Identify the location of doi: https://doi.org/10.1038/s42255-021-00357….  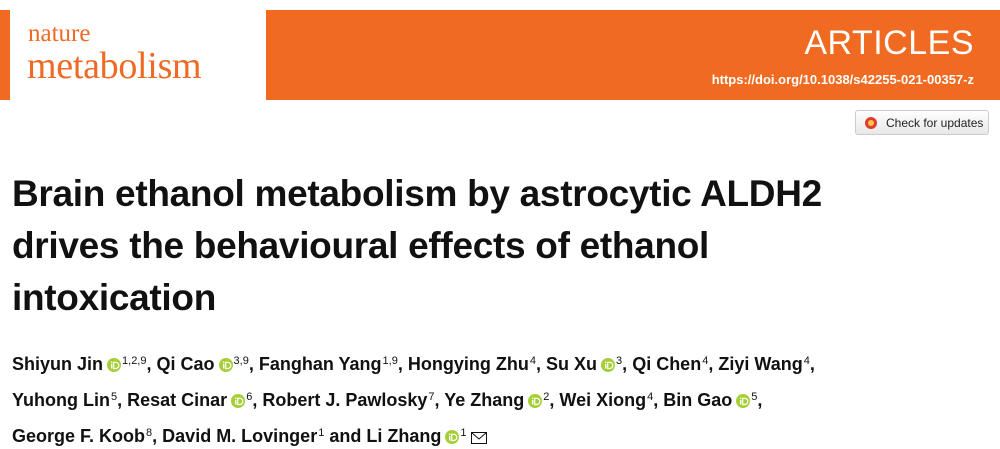
(842, 79).